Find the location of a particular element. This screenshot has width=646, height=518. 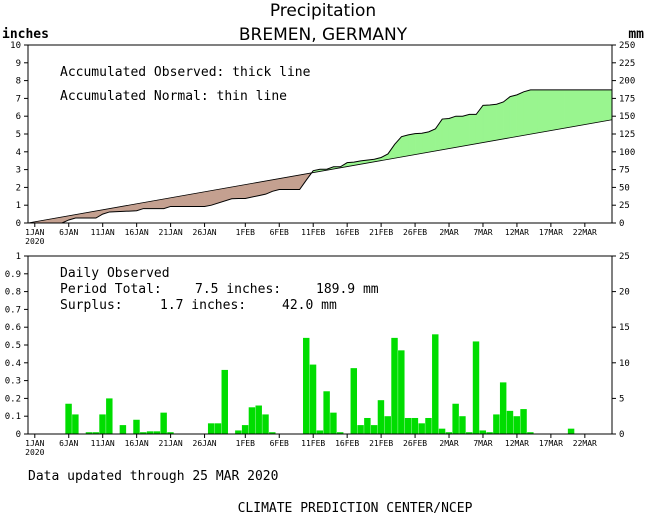

accumulated-right-tick-label: 175 is located at coordinates (627, 99).